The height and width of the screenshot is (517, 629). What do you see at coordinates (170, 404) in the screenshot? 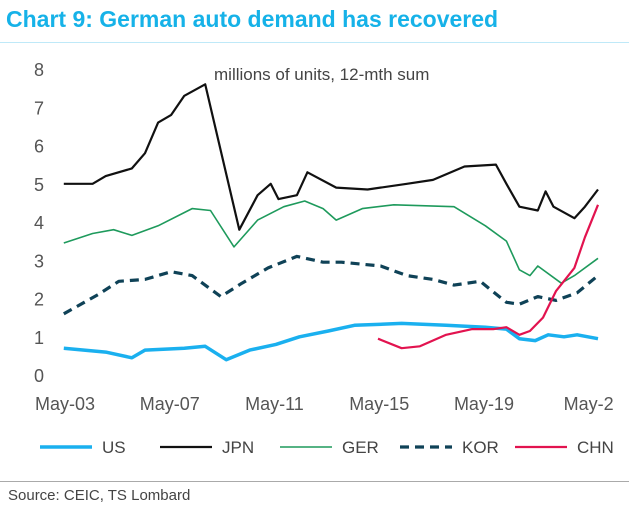
I see `x-tick-label: May-07` at bounding box center [170, 404].